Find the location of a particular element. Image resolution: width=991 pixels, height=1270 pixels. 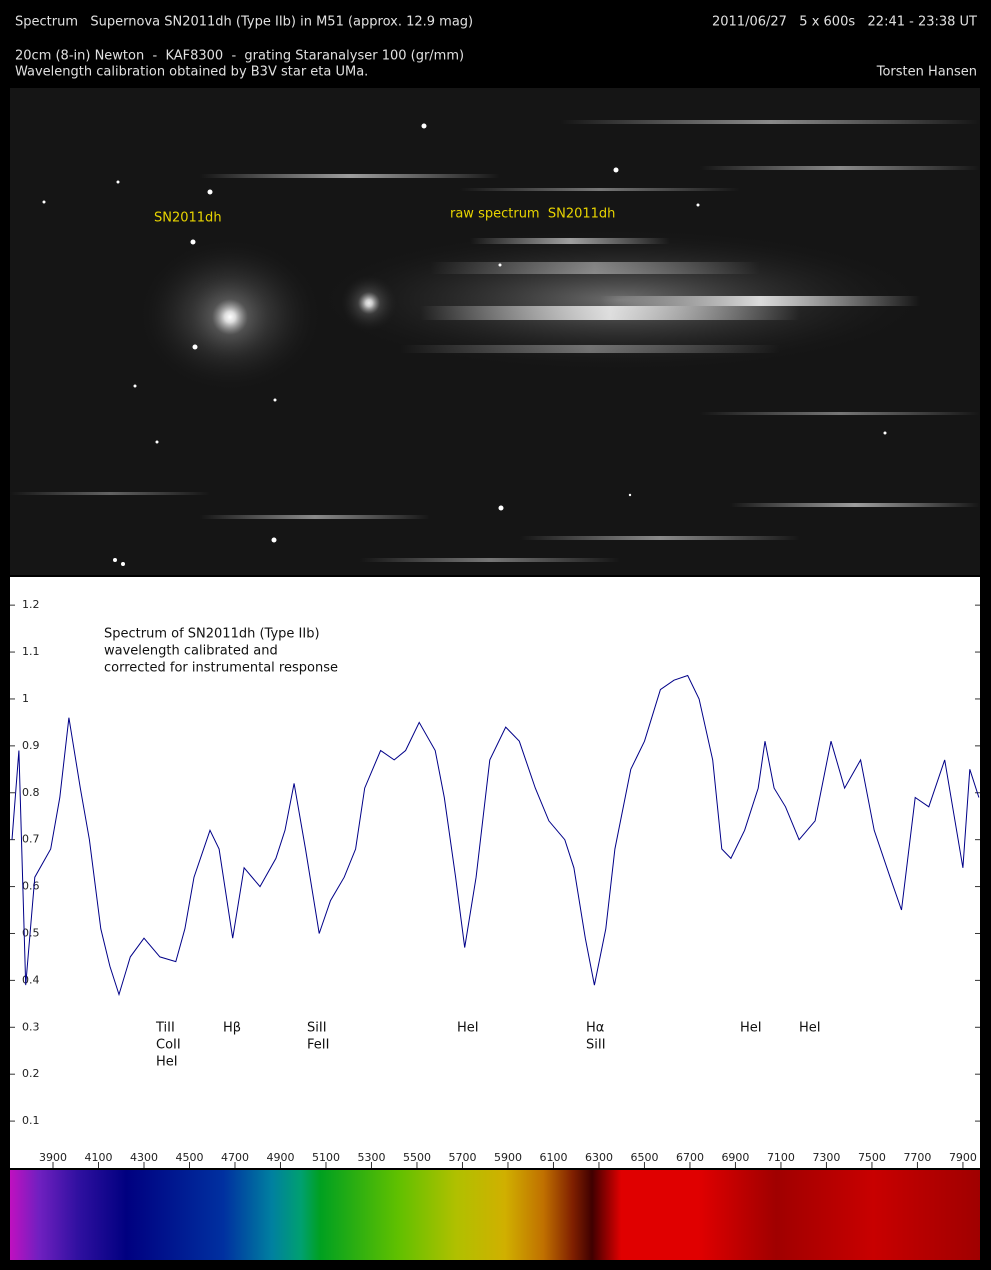

chart-note: Spectrum of SN2011dh (Type IIb) is located at coordinates (212, 634).